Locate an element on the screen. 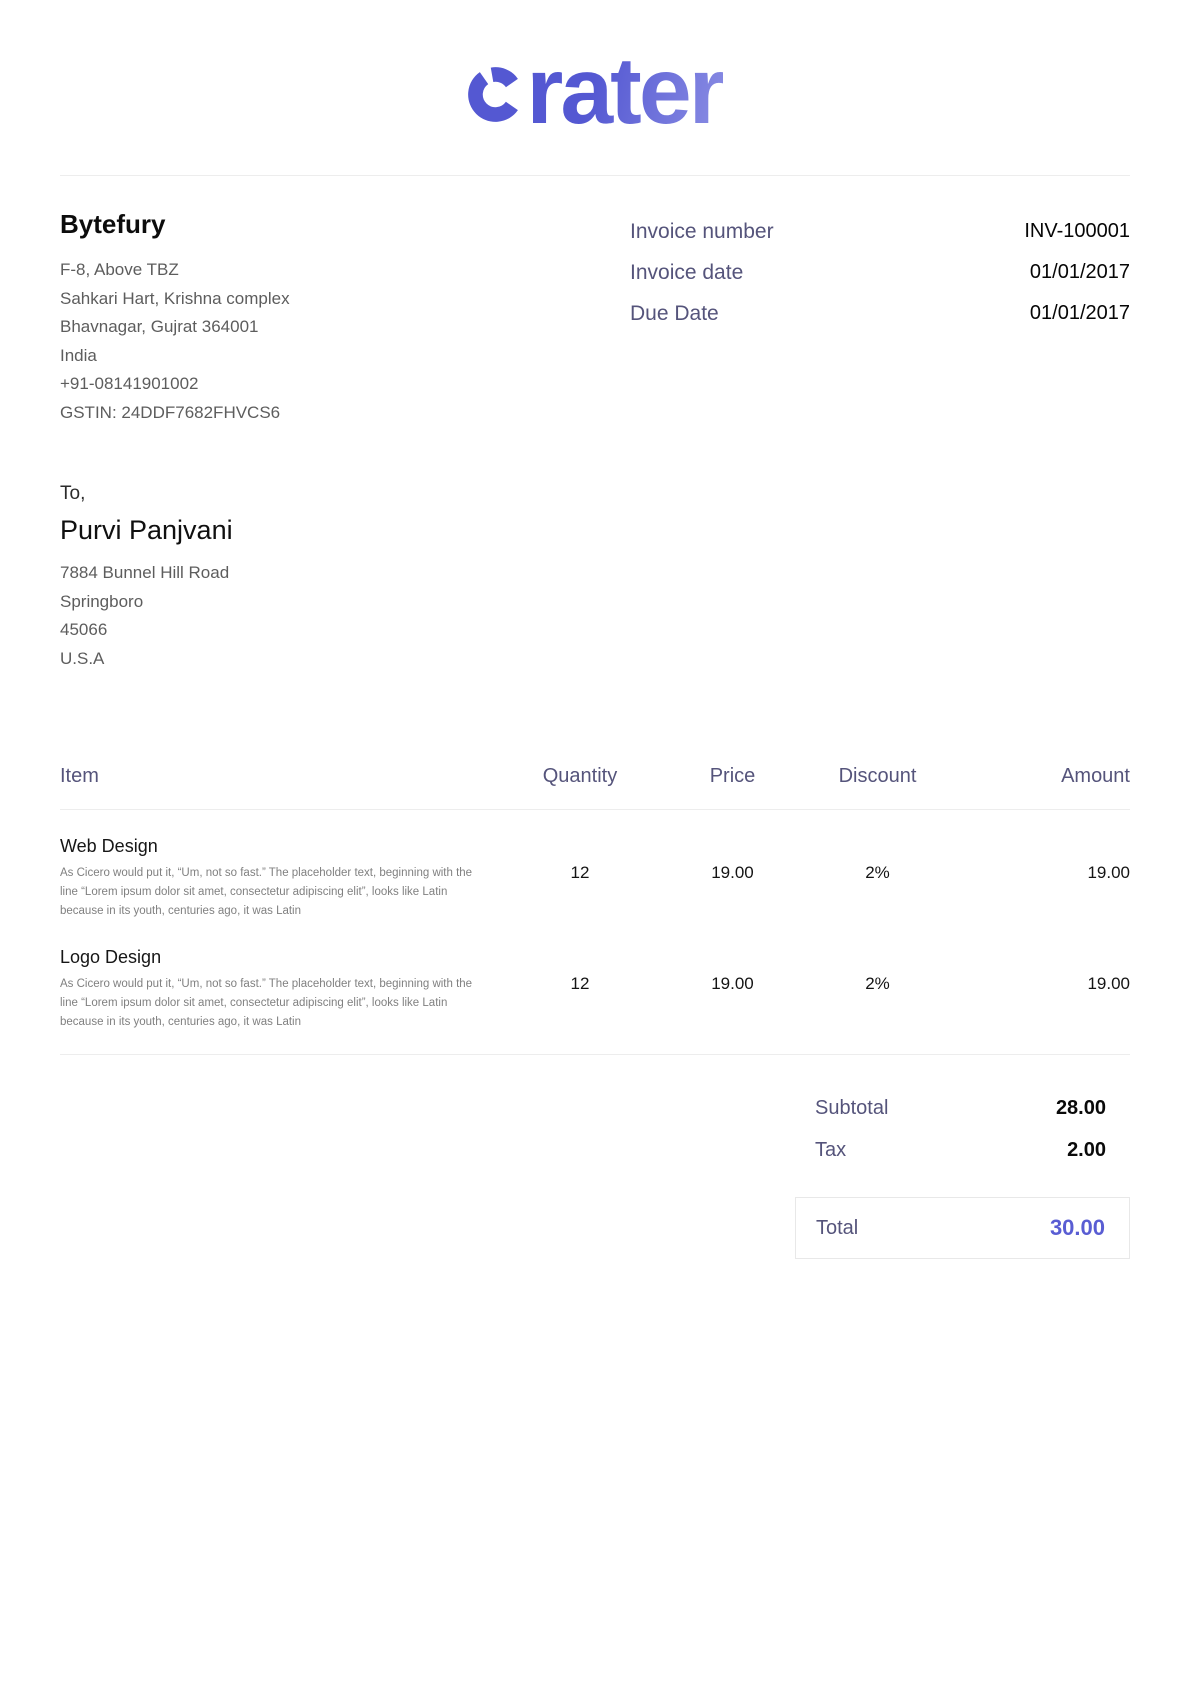 The image size is (1190, 1684). logo-row: rater is located at coordinates (595, 91).